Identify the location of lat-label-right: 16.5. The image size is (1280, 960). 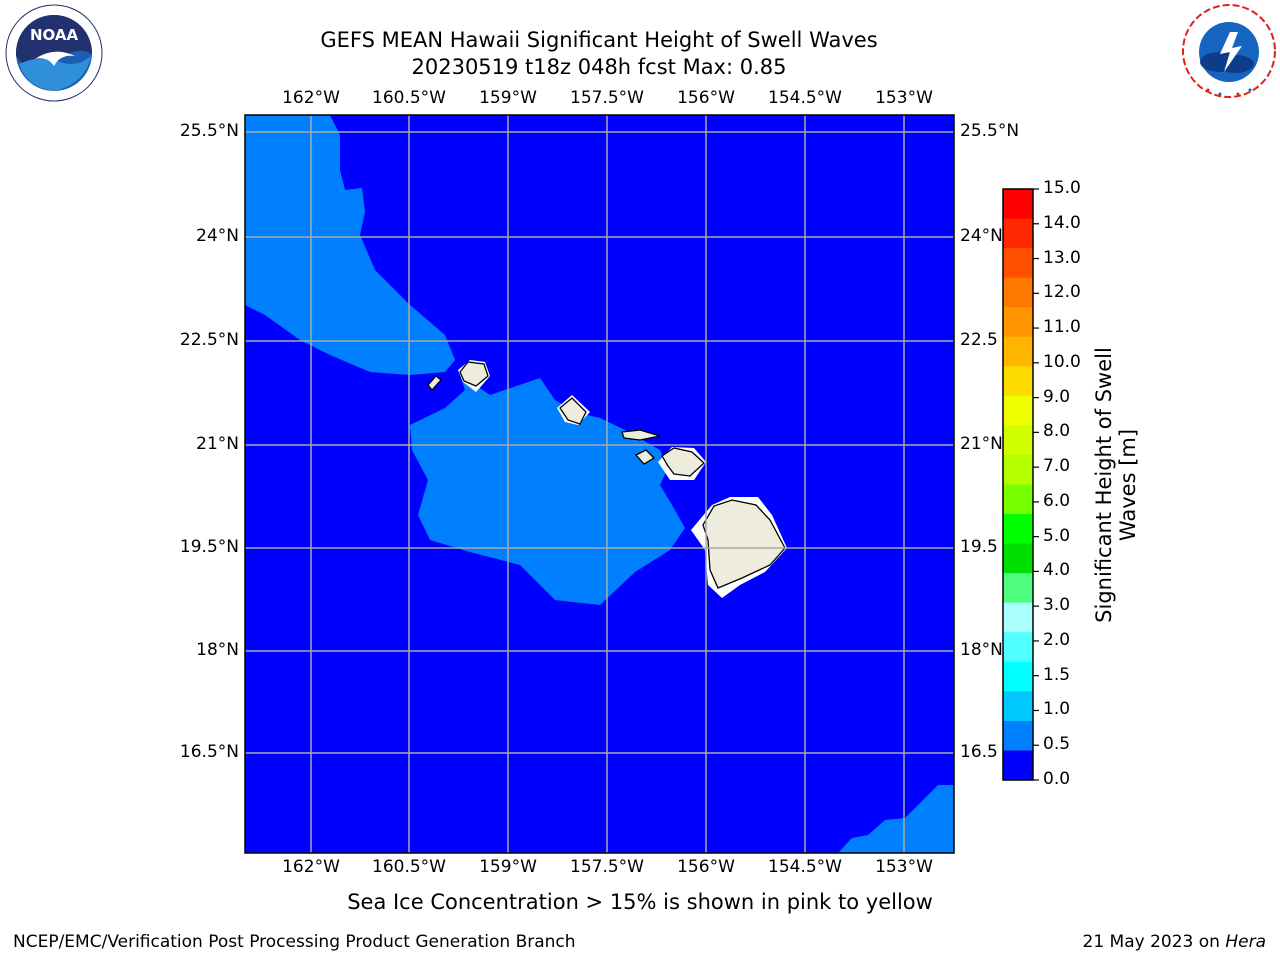
(979, 752).